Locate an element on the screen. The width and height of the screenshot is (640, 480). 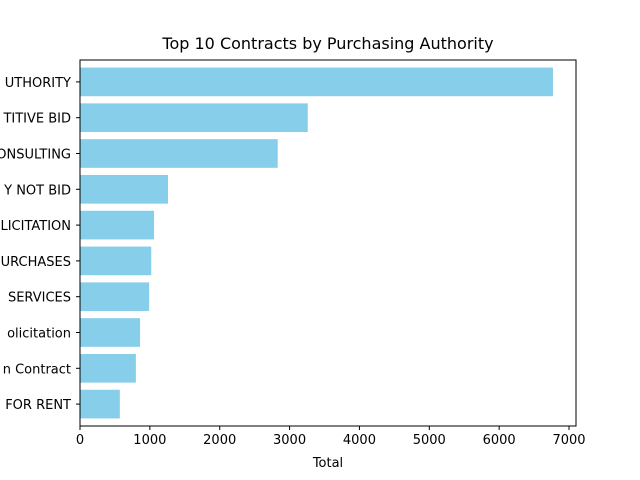
x-tick-label: 7000 is located at coordinates (568, 440).